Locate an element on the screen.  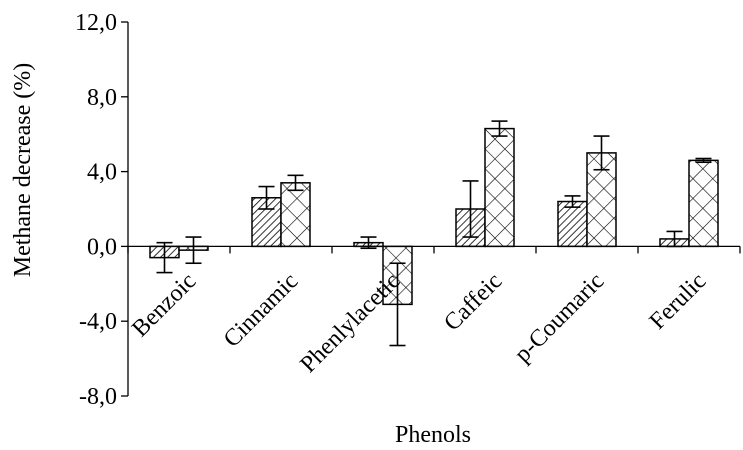
y-tick-label: 4,0 is located at coordinates (102, 173).